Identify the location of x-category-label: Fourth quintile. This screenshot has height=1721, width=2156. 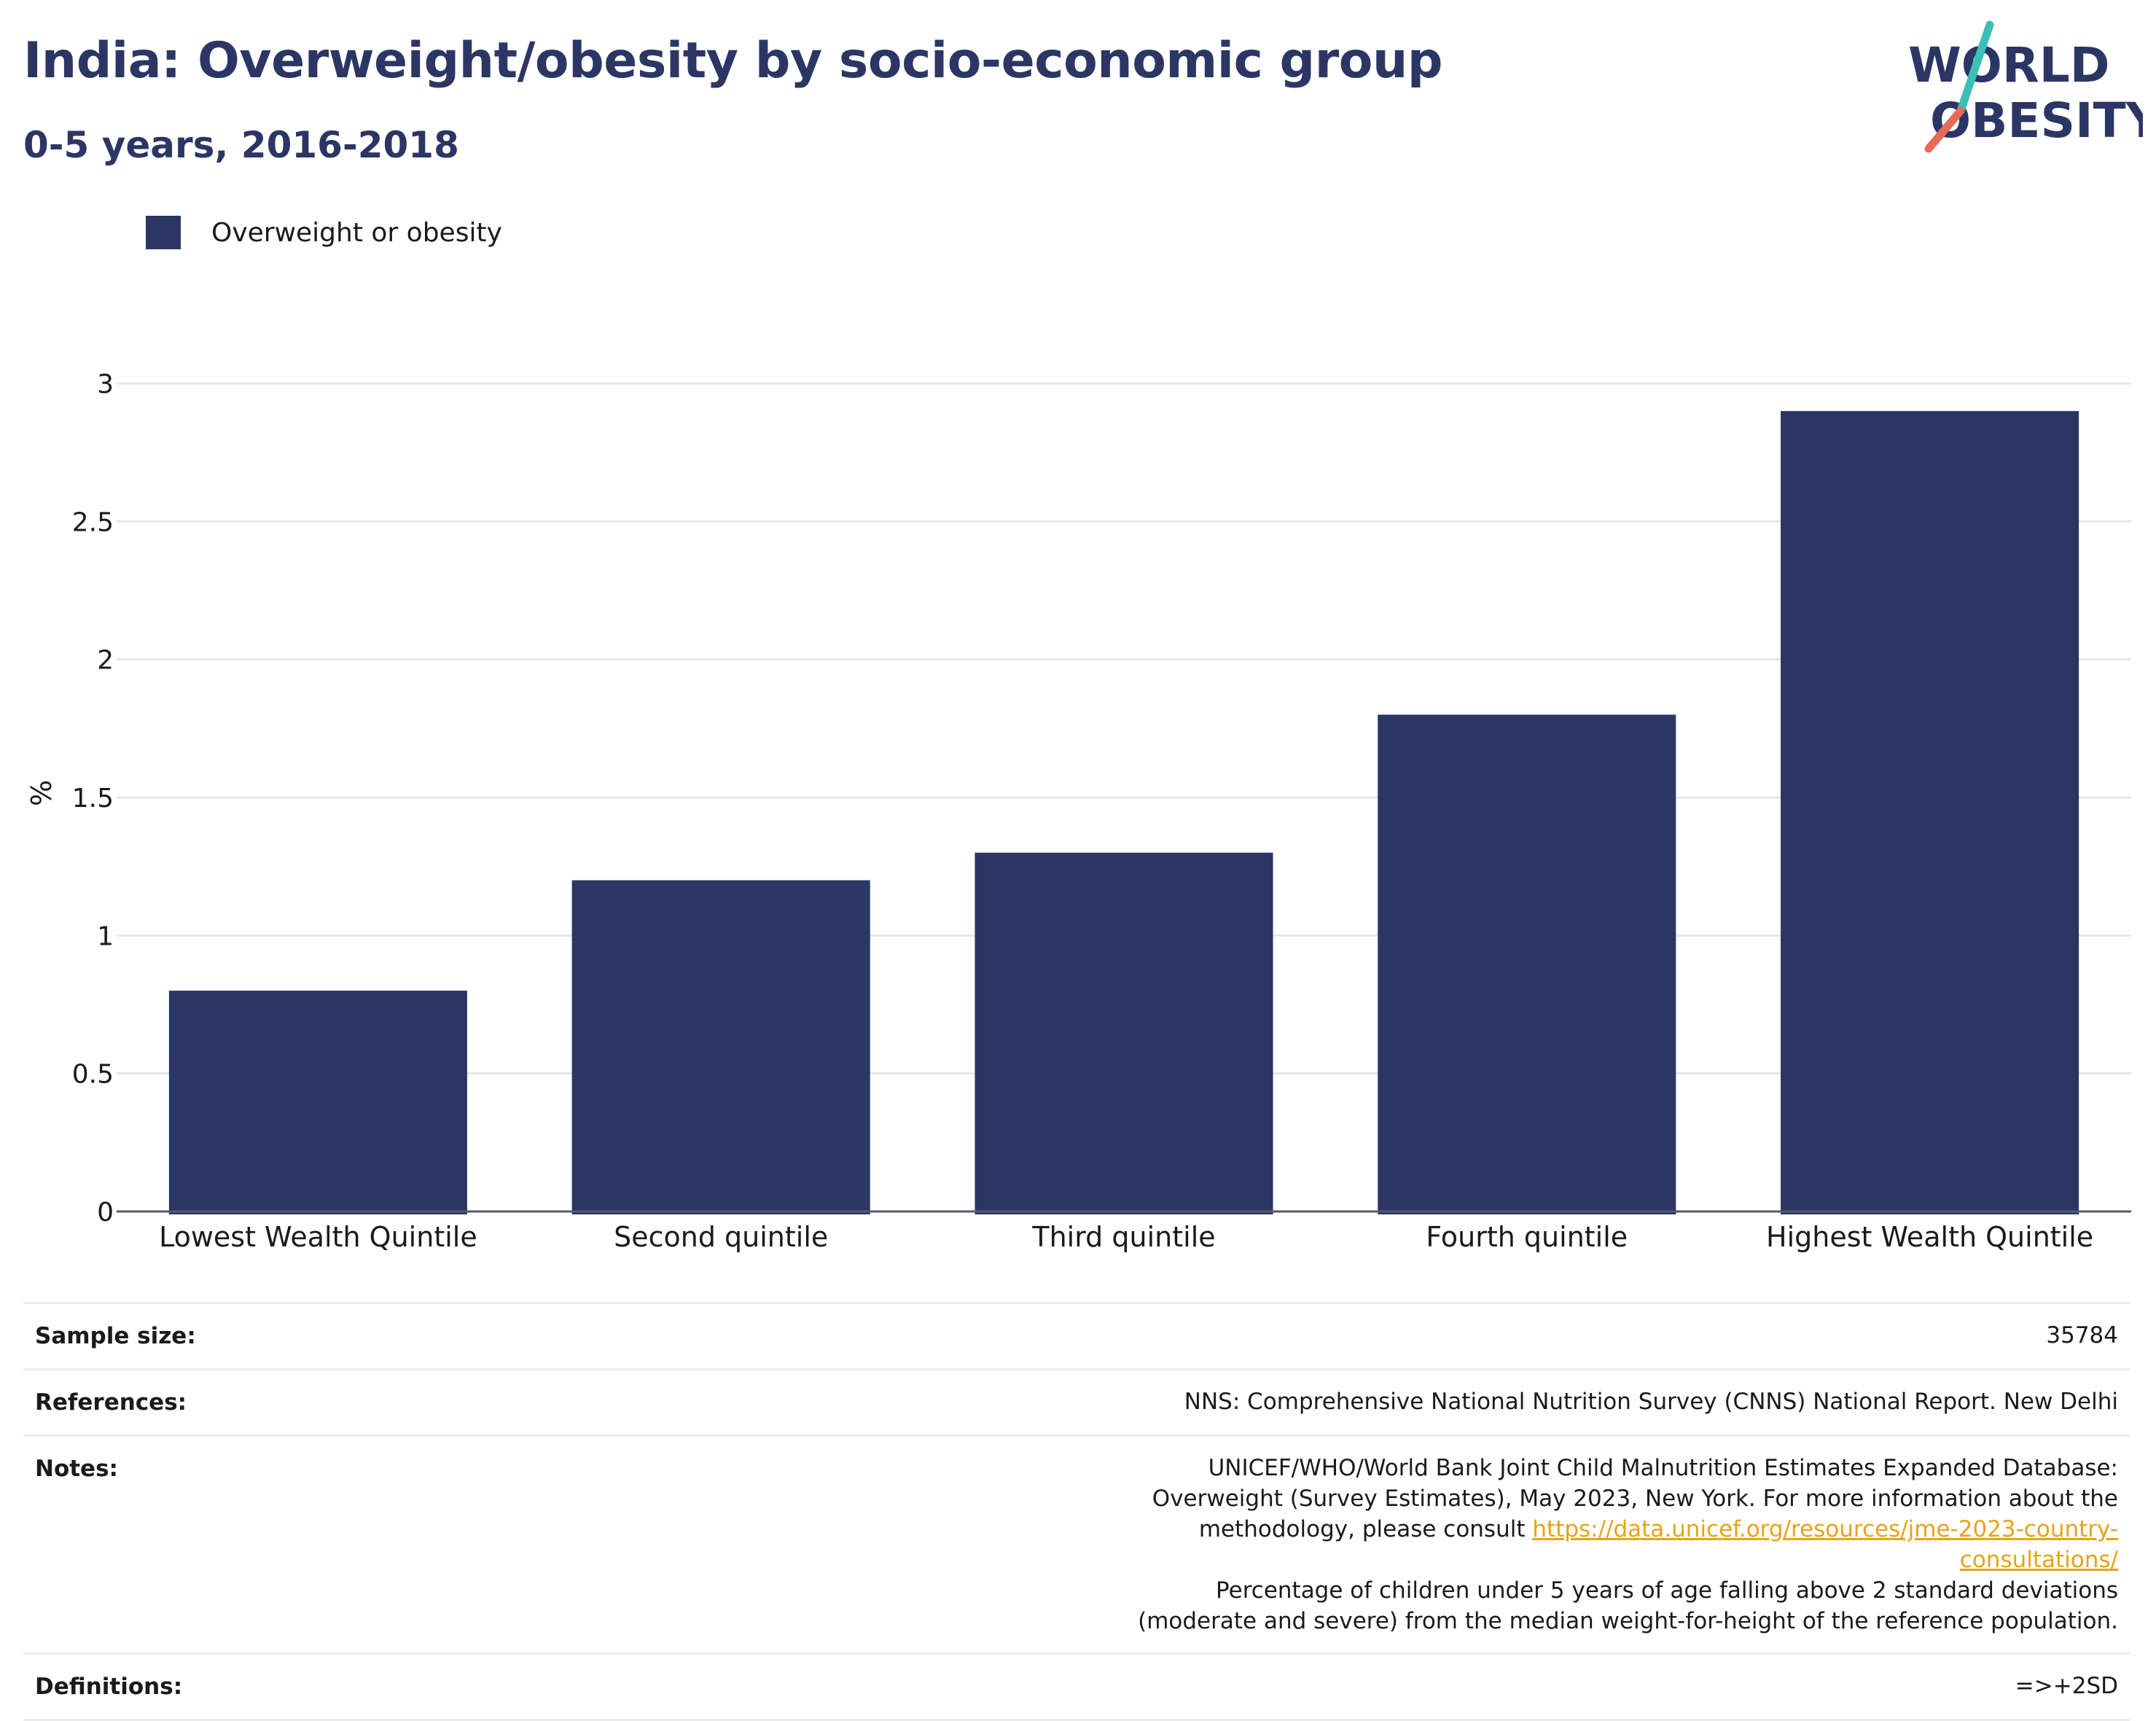
(1527, 1237).